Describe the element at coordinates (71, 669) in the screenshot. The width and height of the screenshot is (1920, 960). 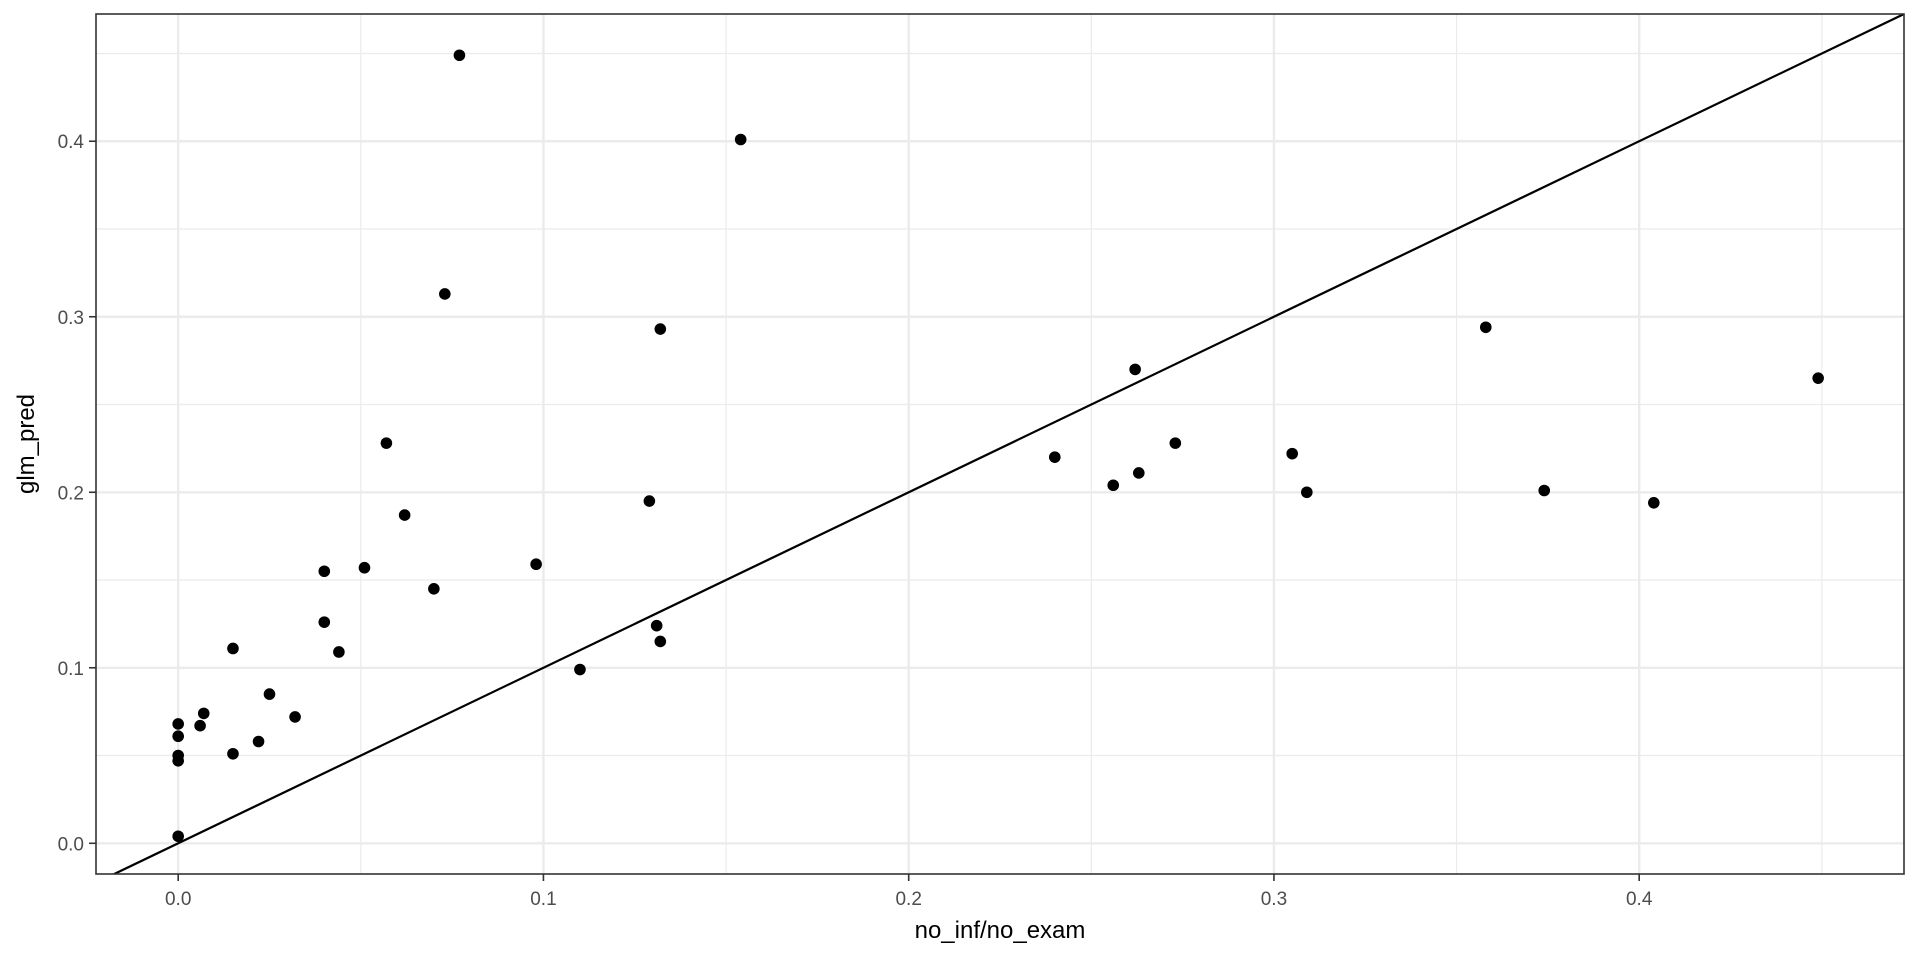
I see `y-tick-label: 0.1` at that location.